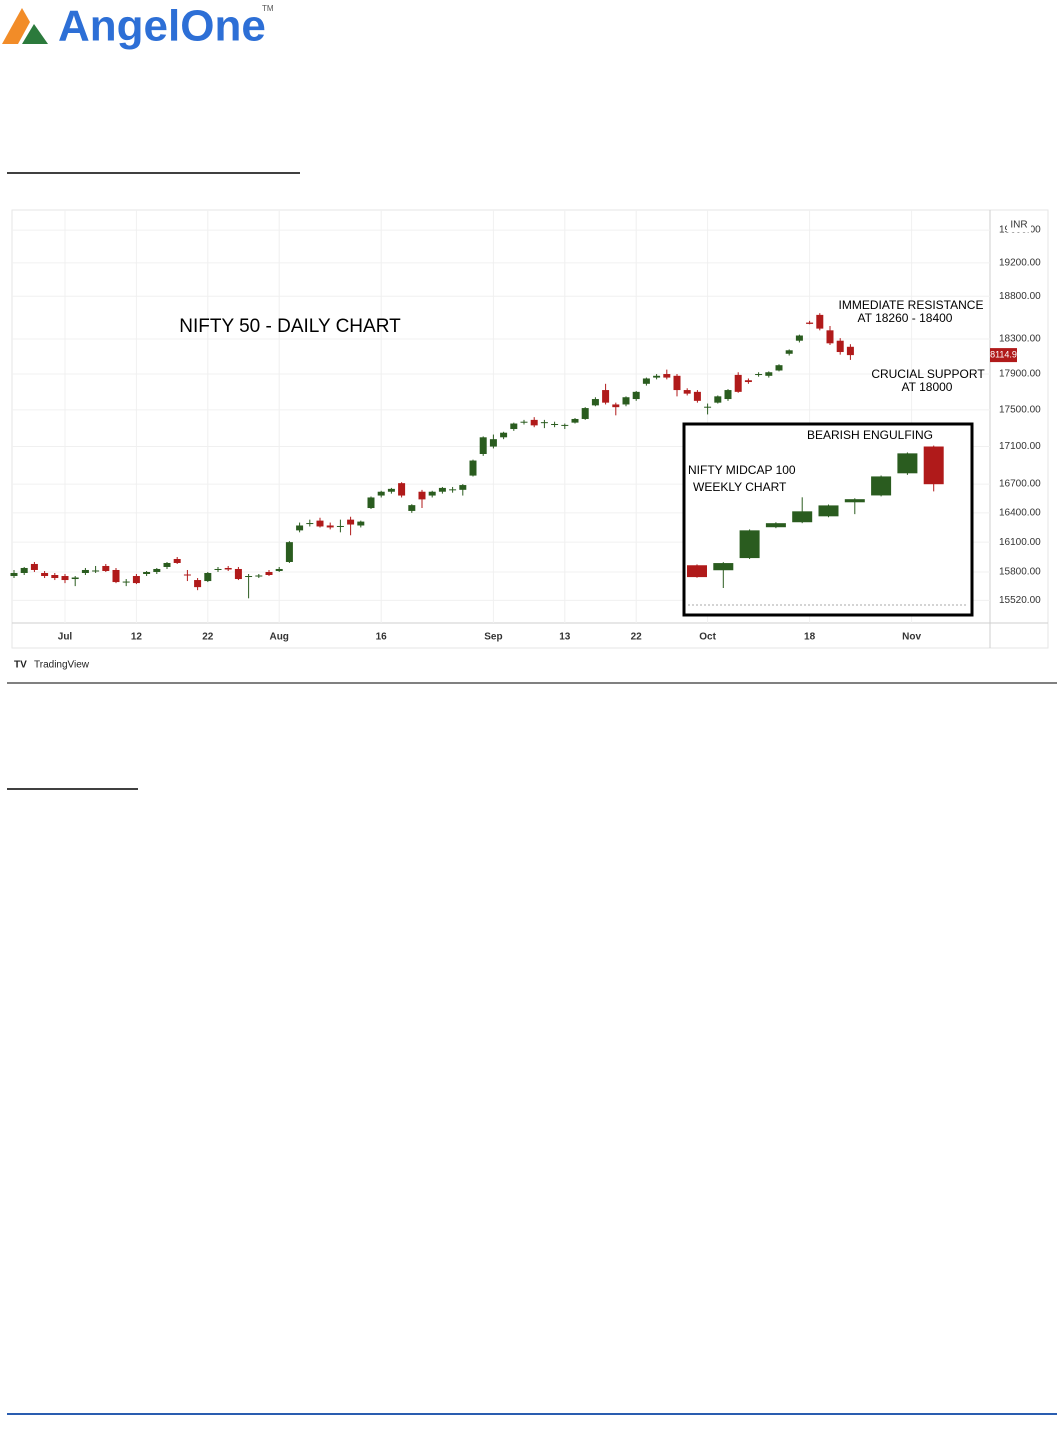 Image resolution: width=1061 pixels, height=1453 pixels. I want to click on y-tick-label: 15520.00, so click(1020, 600).